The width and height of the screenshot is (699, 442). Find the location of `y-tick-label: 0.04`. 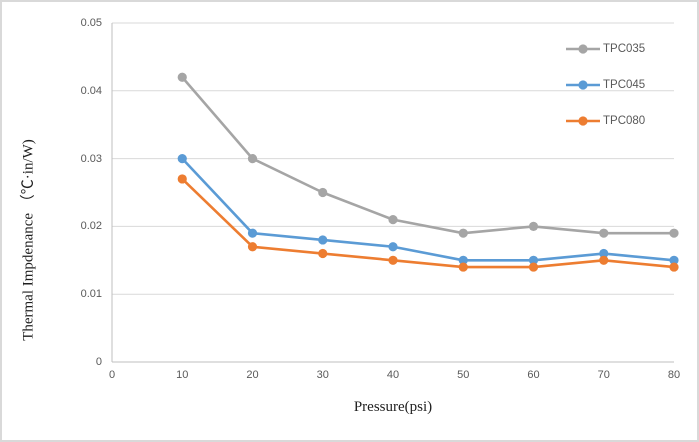

y-tick-label: 0.04 is located at coordinates (91, 90).